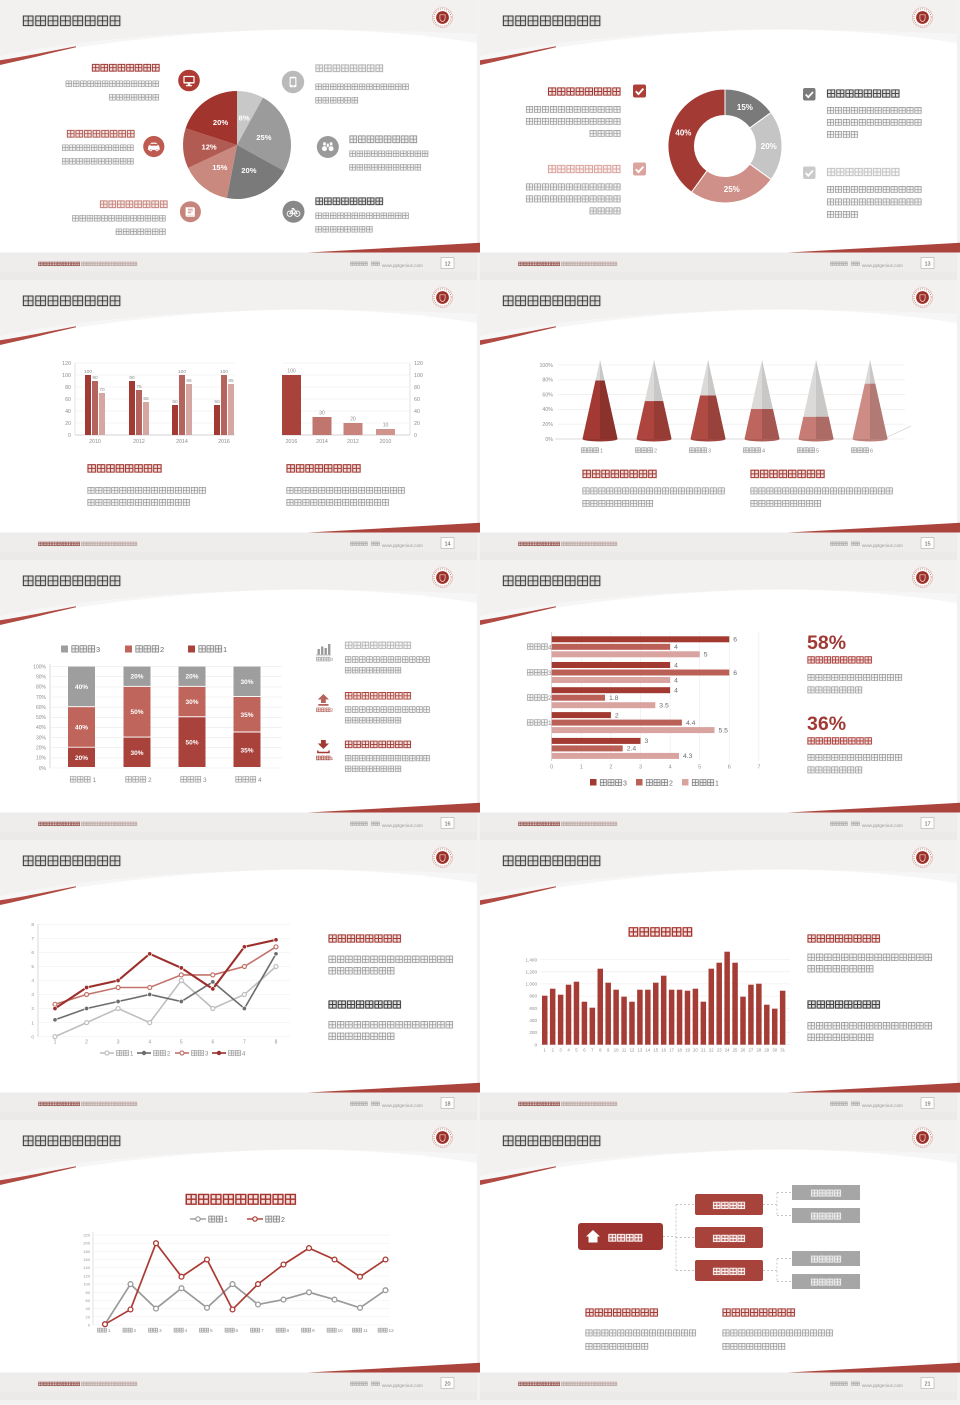 The height and width of the screenshot is (1405, 960). I want to click on svg-text: 15, so click(927, 544).